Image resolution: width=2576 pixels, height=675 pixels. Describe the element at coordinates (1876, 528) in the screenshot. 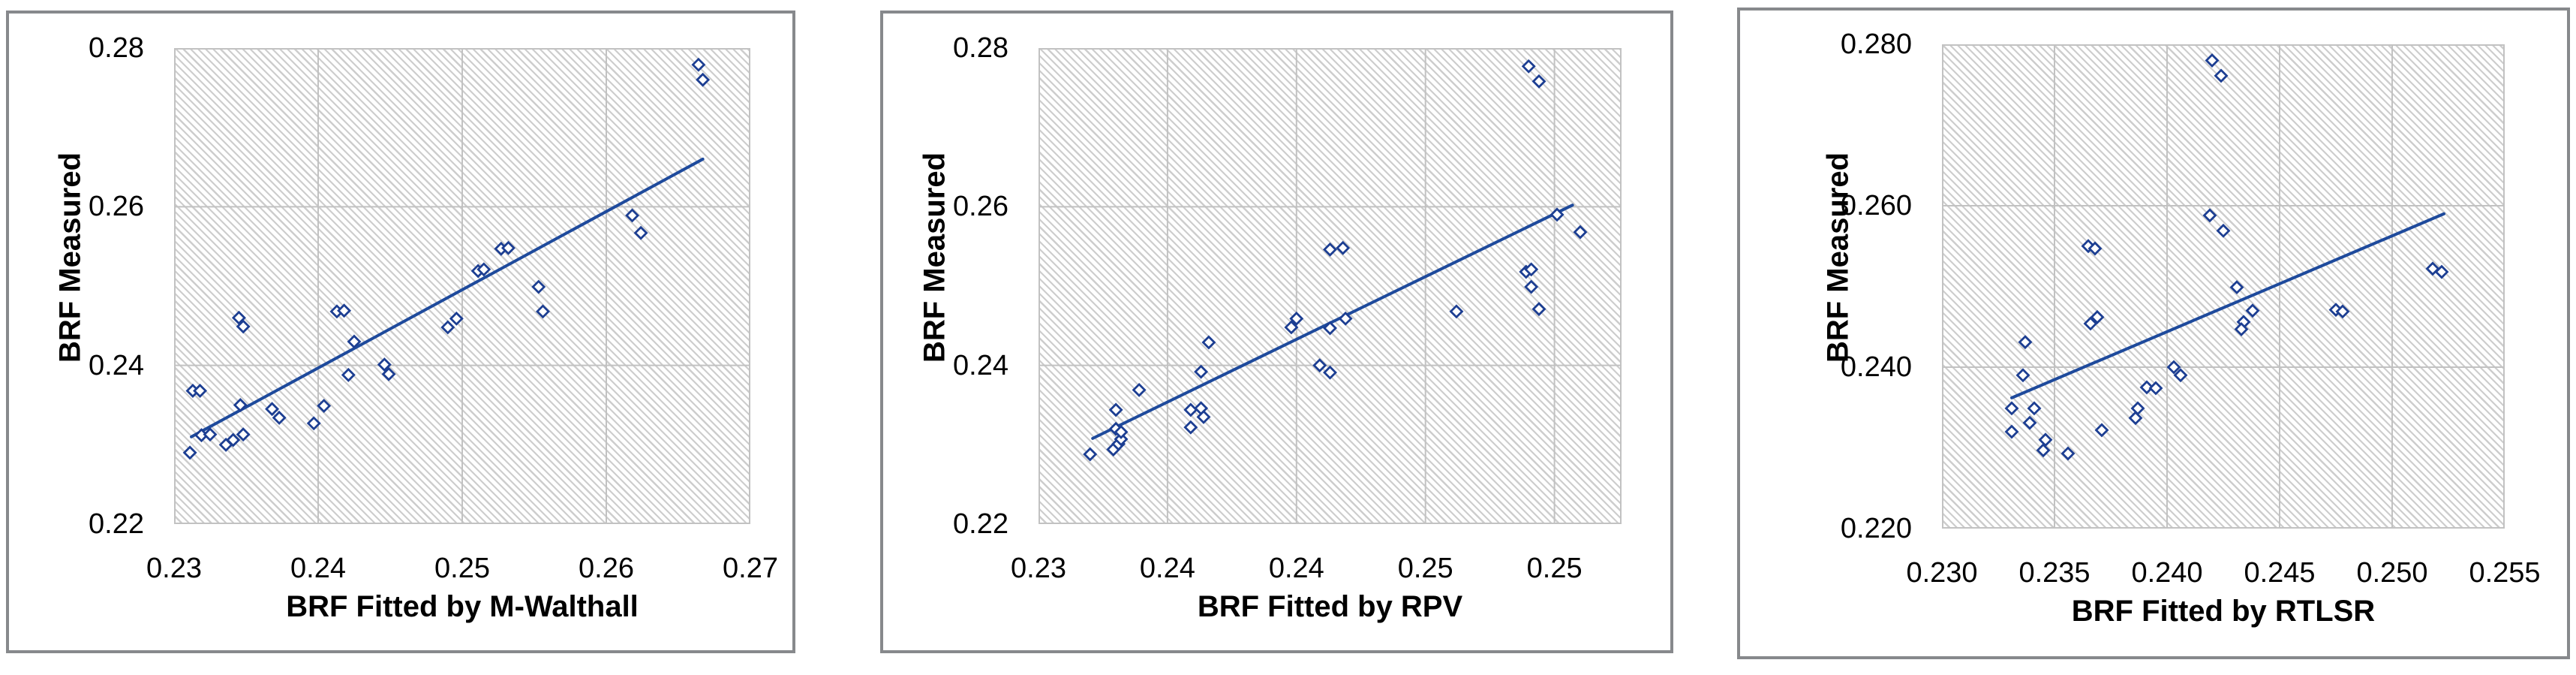

I see `y-tick-label: 0.220` at that location.